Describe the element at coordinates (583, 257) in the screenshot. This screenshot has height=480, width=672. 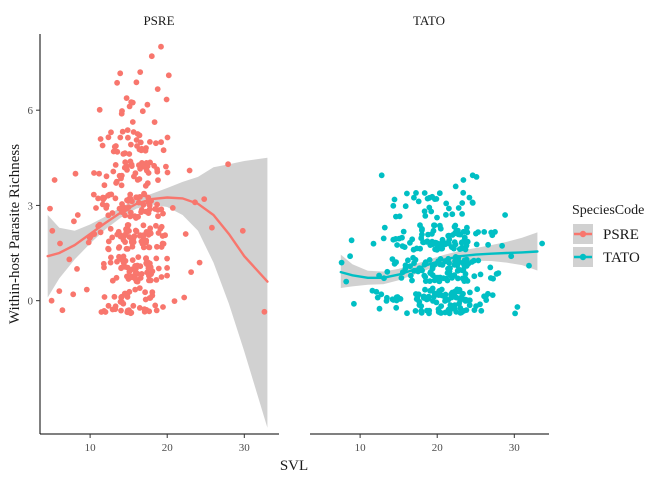
I see `legend-key-point-tato` at that location.